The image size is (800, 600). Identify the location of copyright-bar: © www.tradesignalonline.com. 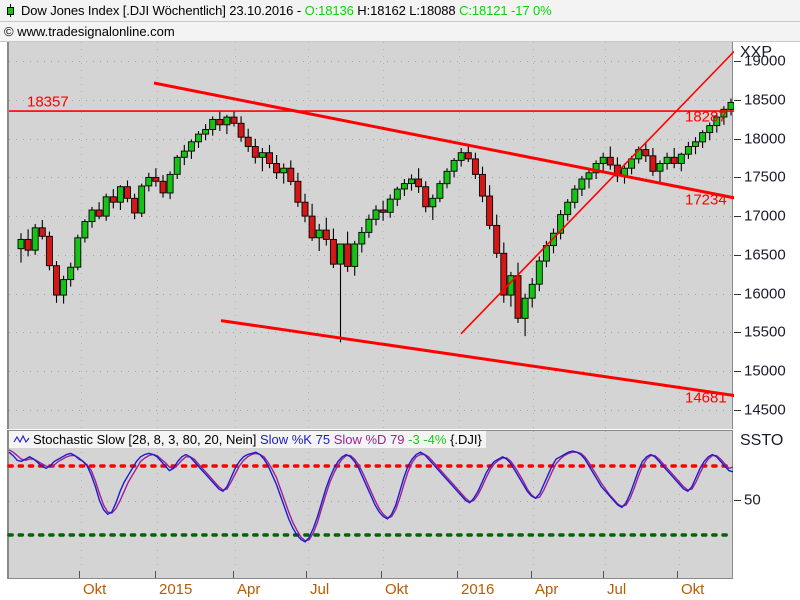
(400, 32).